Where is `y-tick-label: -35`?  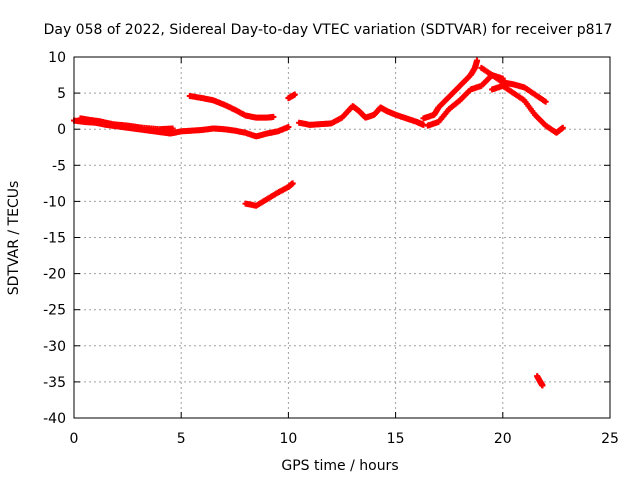 y-tick-label: -35 is located at coordinates (54, 383).